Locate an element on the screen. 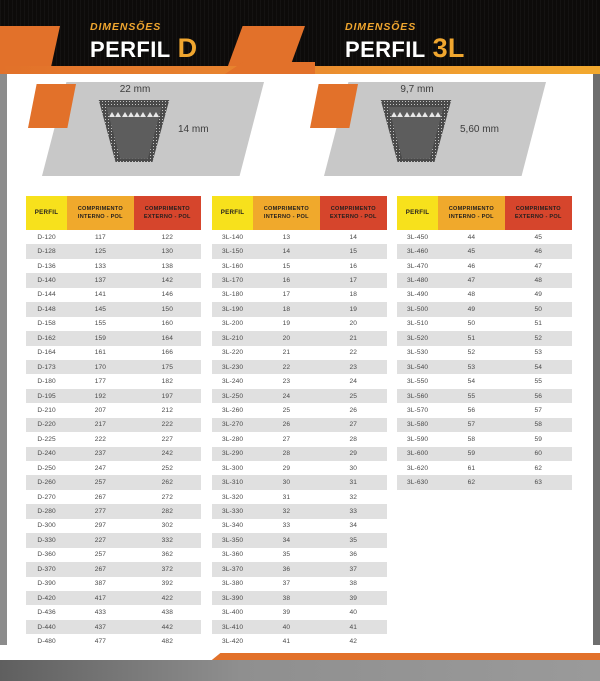  cell-comprimento-interno: 417 is located at coordinates (100, 598).